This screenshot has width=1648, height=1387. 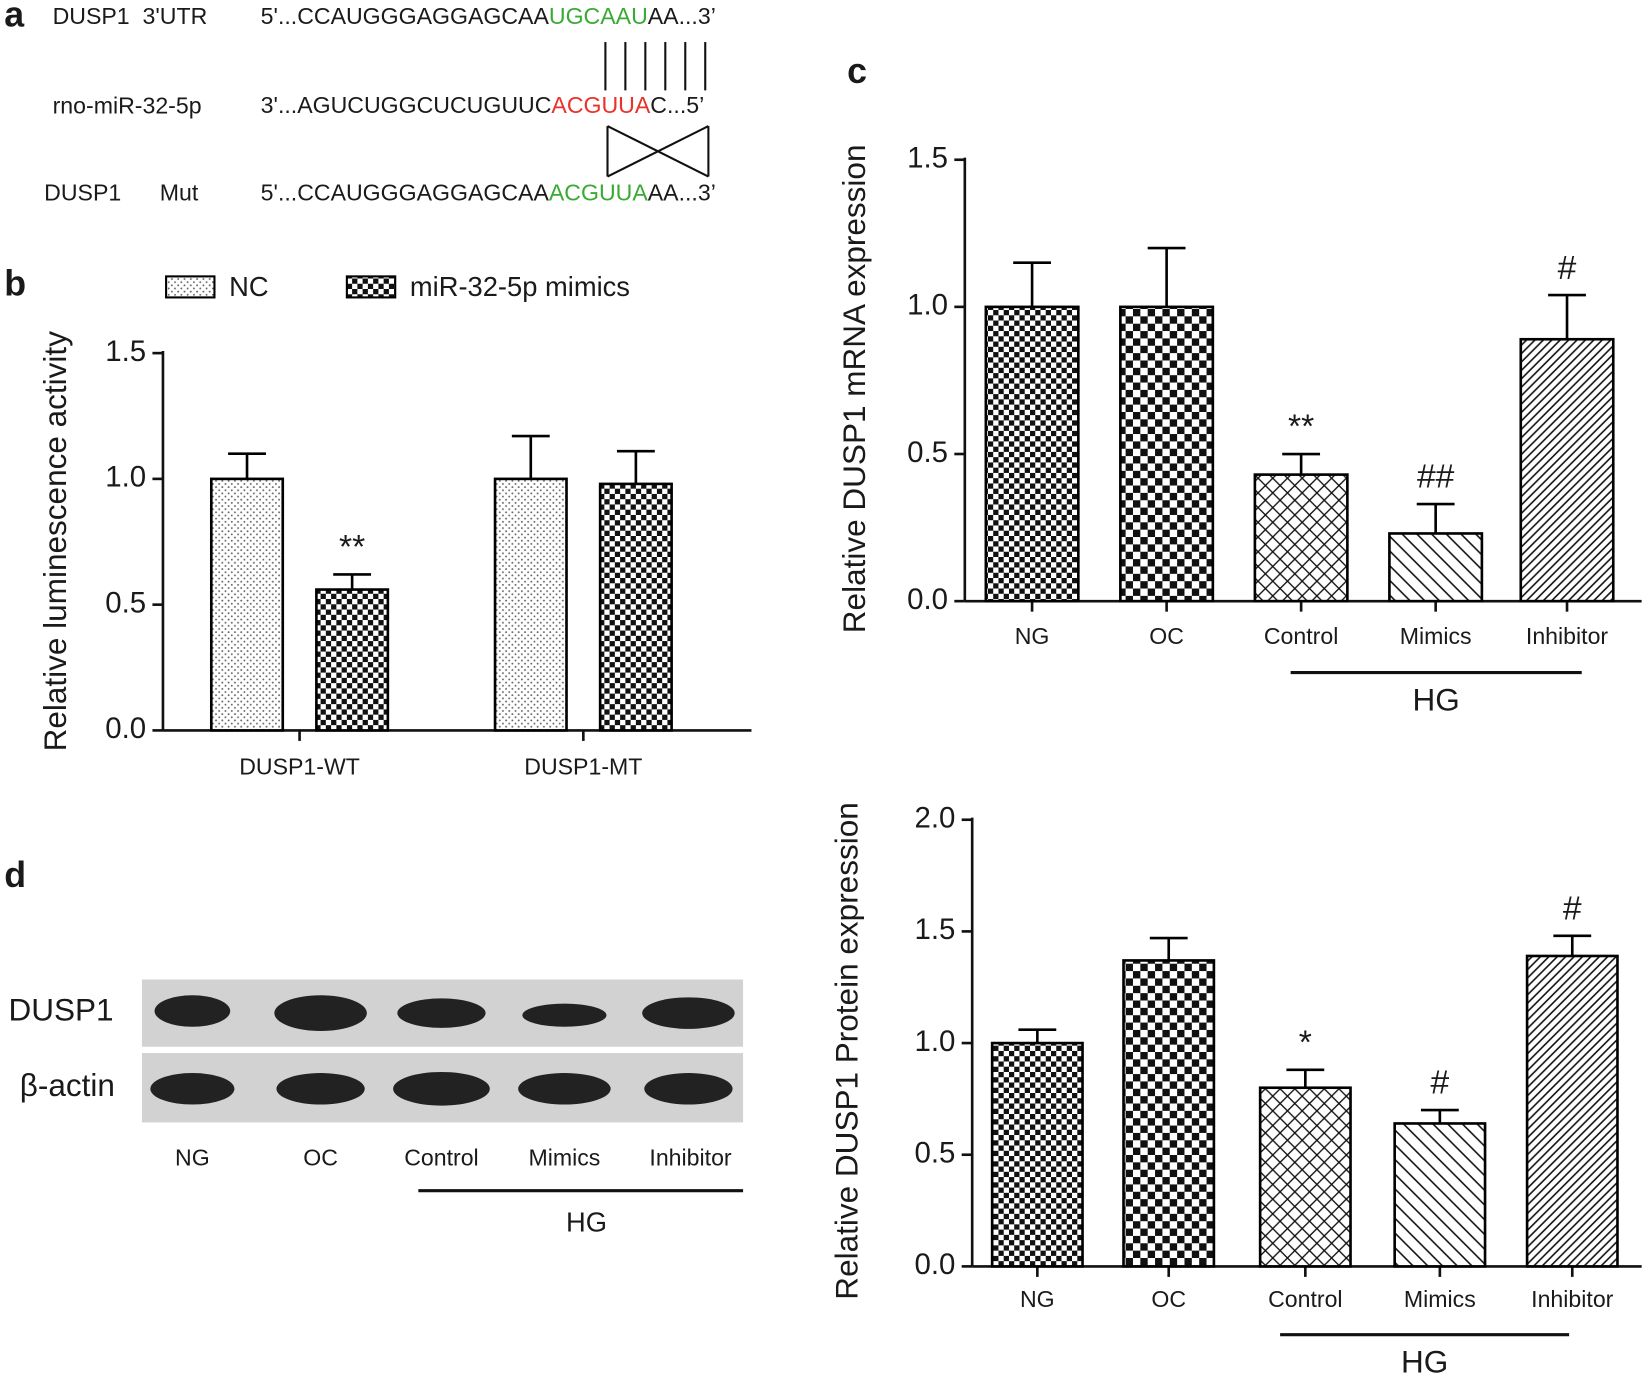 What do you see at coordinates (564, 1157) in the screenshot?
I see `lane-label: Mimics` at bounding box center [564, 1157].